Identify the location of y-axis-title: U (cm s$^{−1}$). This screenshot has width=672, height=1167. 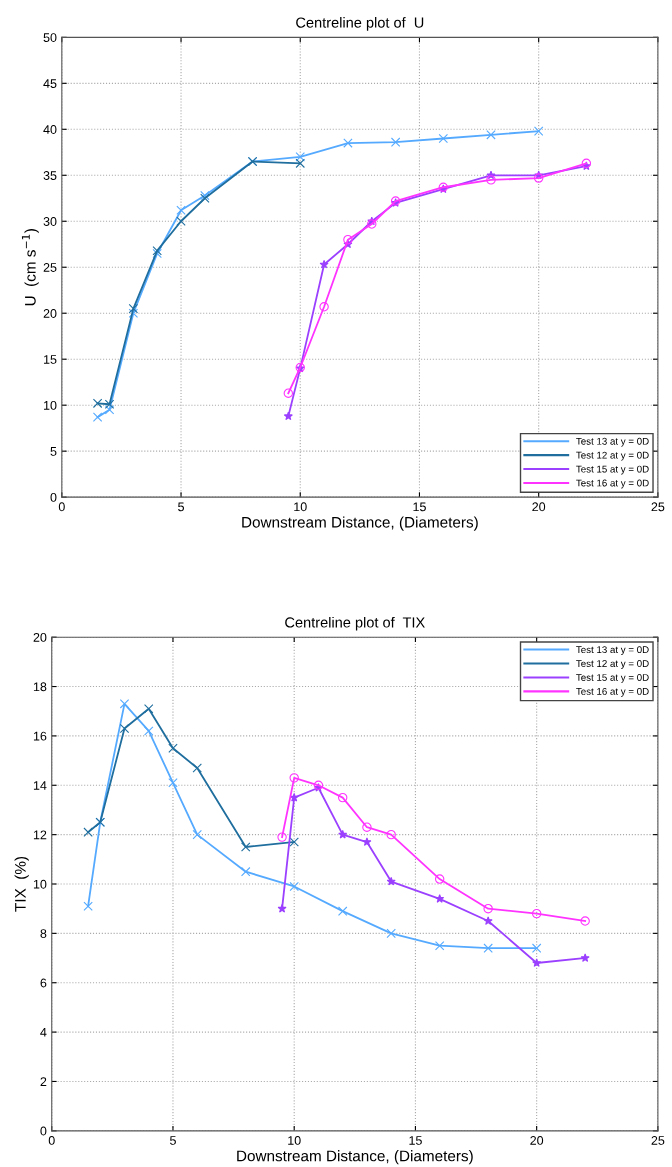
(30, 267).